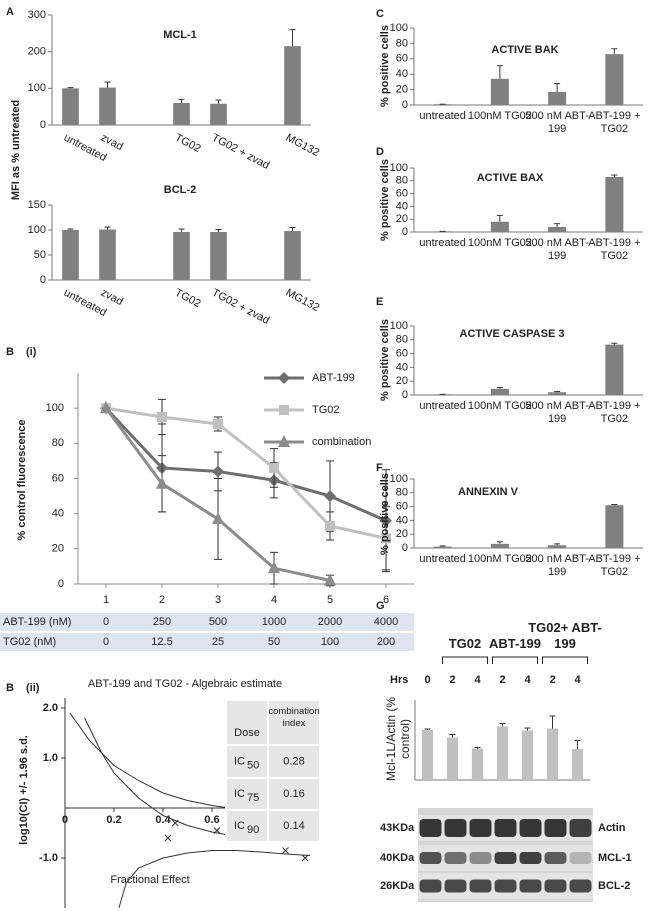  What do you see at coordinates (180, 35) in the screenshot?
I see `chart-title: MCL-1` at bounding box center [180, 35].